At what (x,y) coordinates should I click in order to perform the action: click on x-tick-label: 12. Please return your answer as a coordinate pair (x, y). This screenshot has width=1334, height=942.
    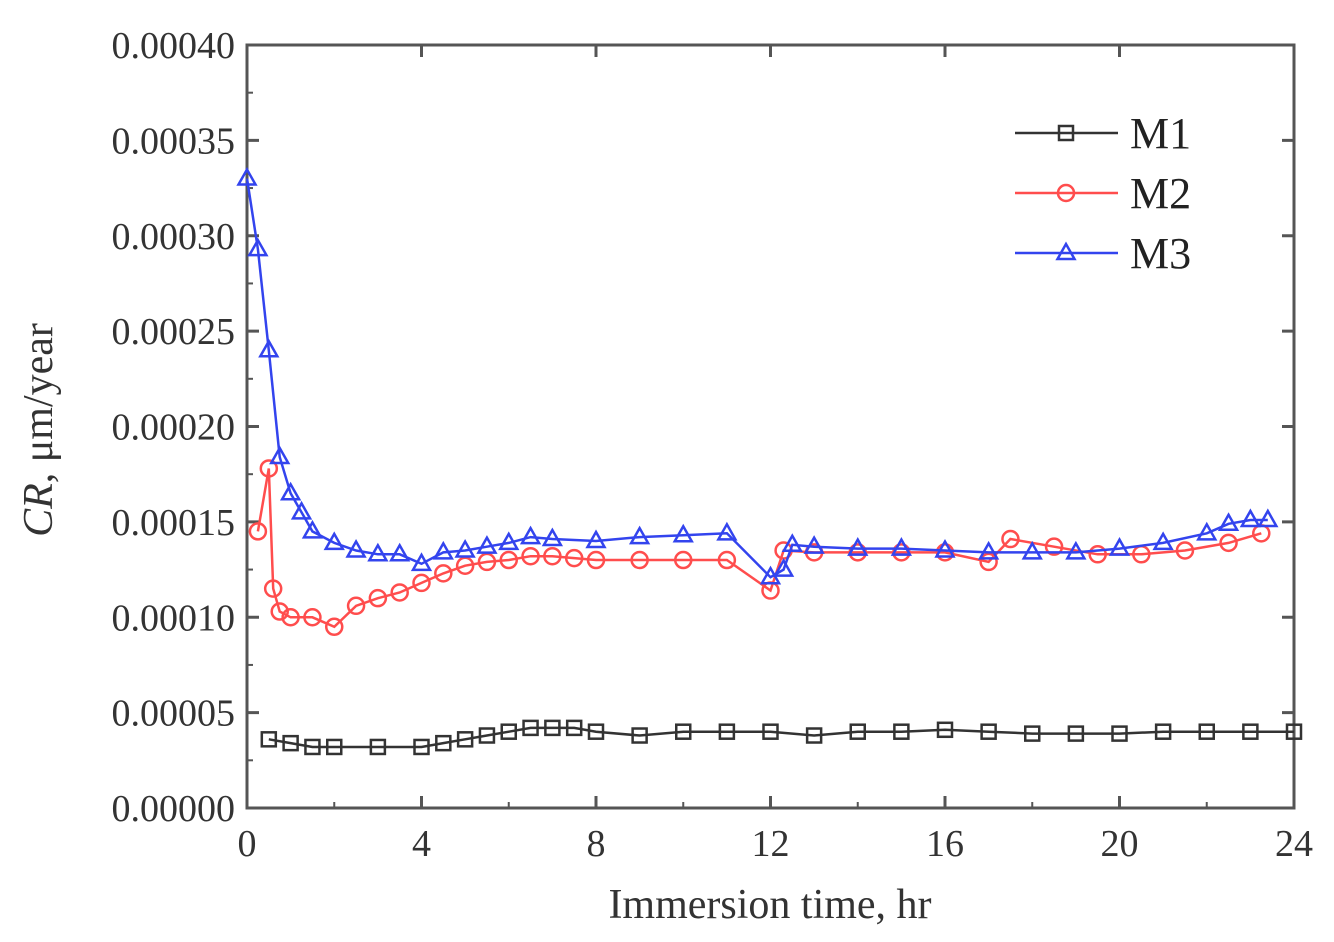
    Looking at the image, I should click on (771, 844).